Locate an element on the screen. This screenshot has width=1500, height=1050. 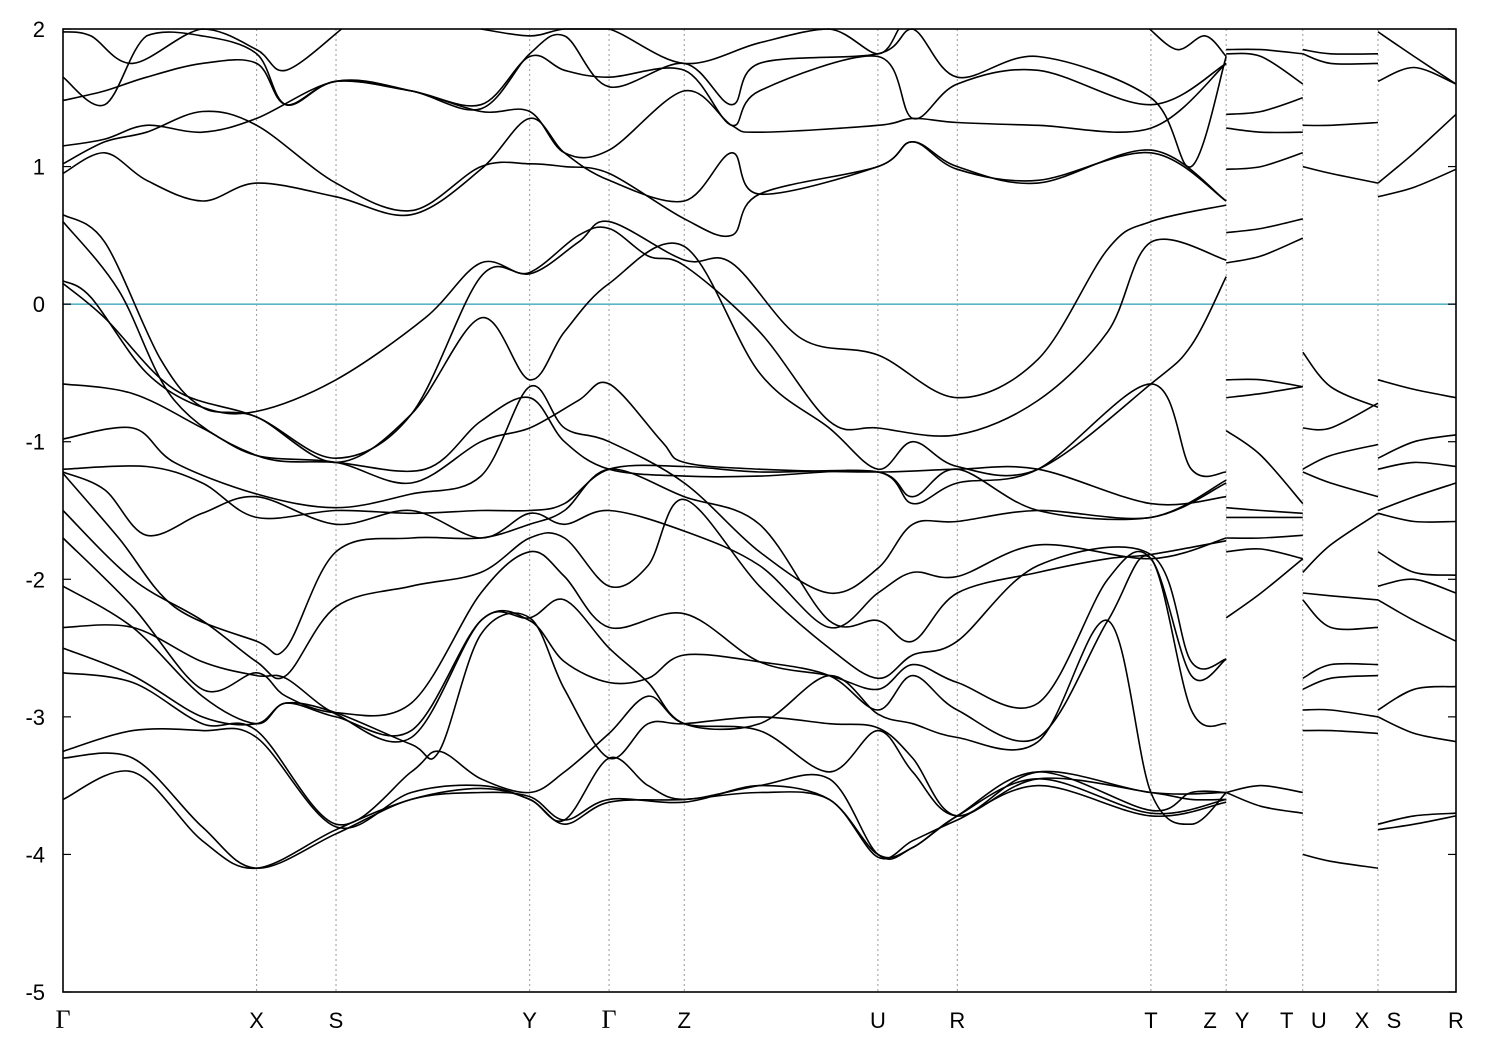
y-tick-label: 0 is located at coordinates (39, 304).